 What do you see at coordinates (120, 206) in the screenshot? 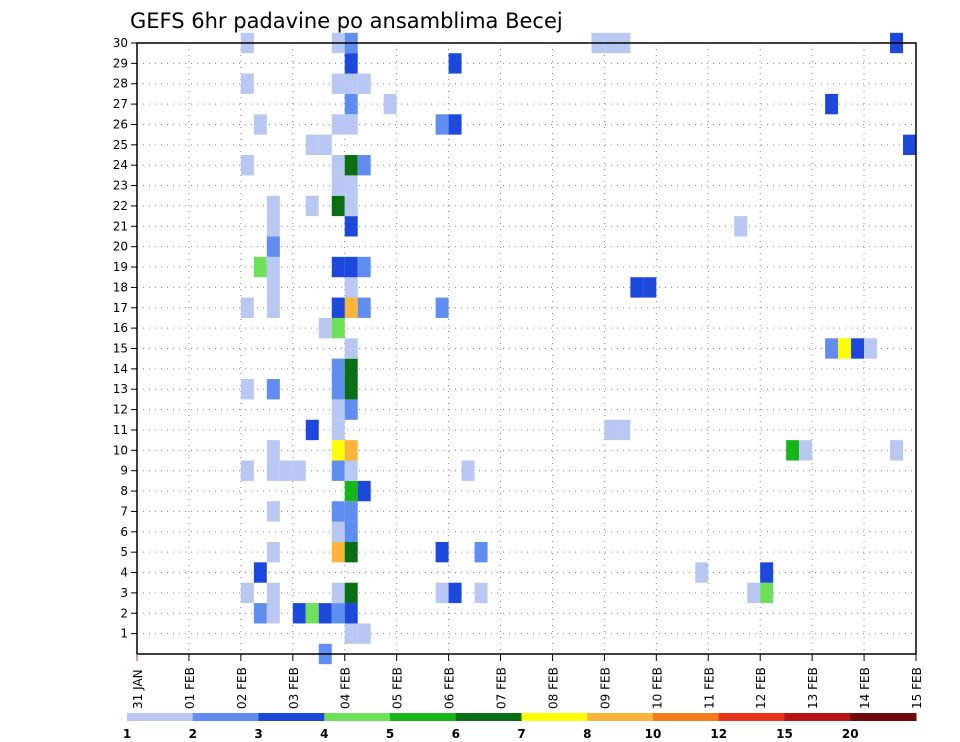
I see `y-tick-label: 22` at bounding box center [120, 206].